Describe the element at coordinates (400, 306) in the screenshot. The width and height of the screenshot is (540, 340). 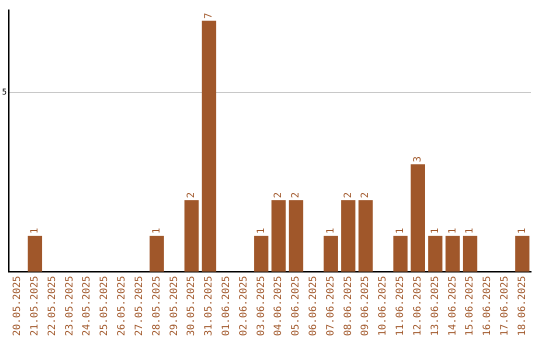
I see `x-tick-label: 11.06.2025` at that location.